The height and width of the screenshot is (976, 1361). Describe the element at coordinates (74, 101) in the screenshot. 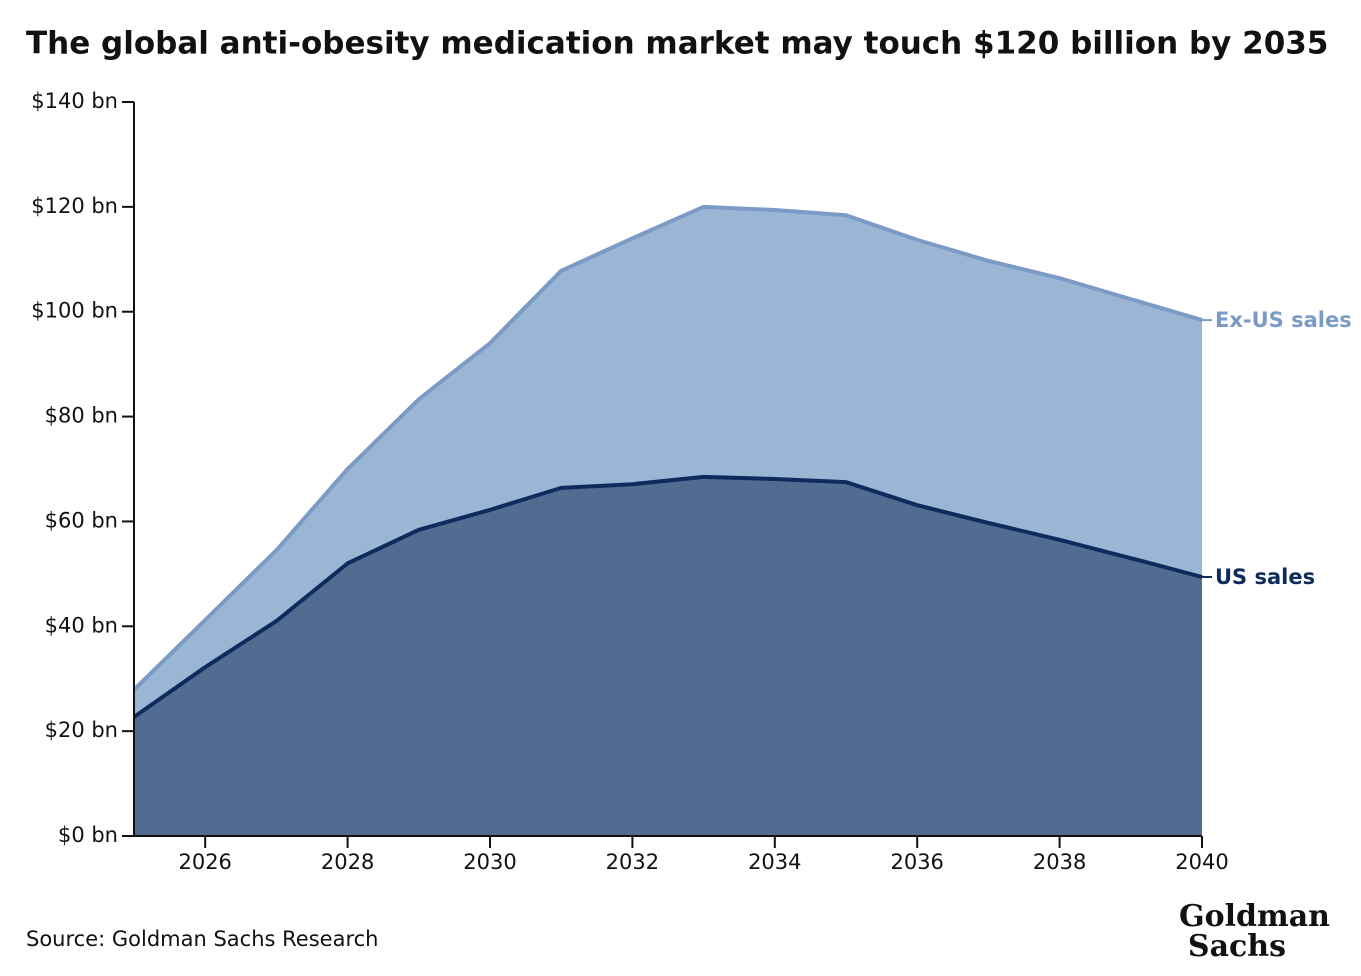

I see `y-tick-label: $140 bn` at that location.